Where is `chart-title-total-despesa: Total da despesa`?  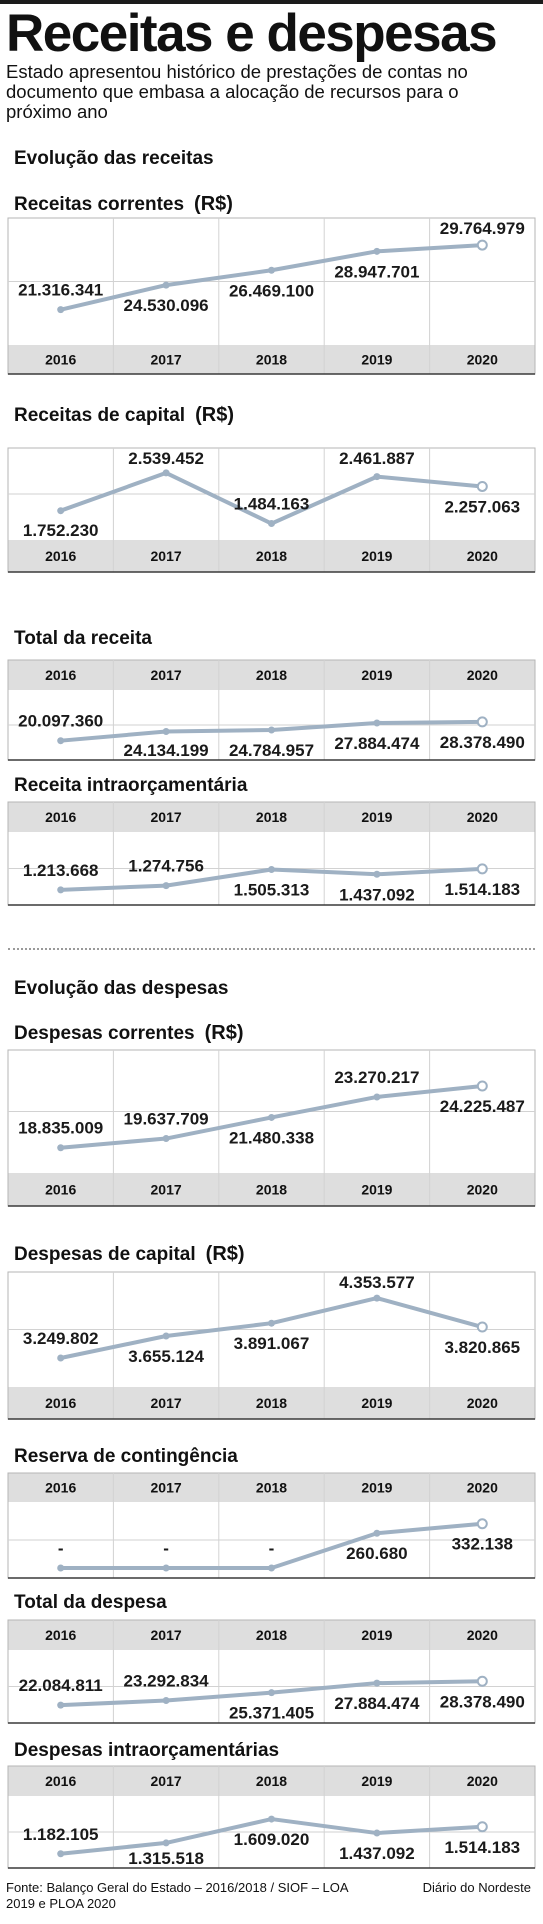
chart-title-total-despesa: Total da despesa is located at coordinates (90, 1603).